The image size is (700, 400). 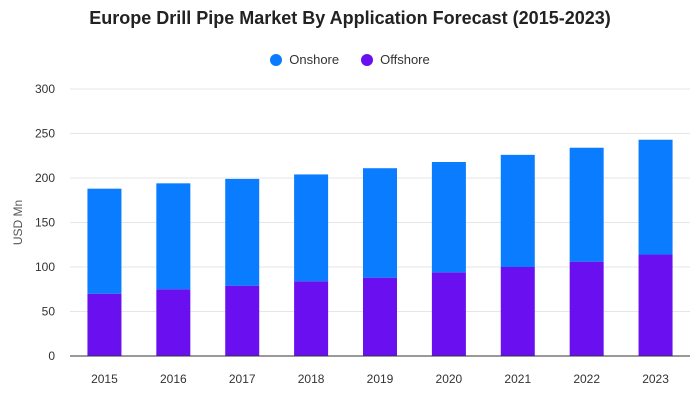 I want to click on y-tick-label: 0, so click(x=51, y=356).